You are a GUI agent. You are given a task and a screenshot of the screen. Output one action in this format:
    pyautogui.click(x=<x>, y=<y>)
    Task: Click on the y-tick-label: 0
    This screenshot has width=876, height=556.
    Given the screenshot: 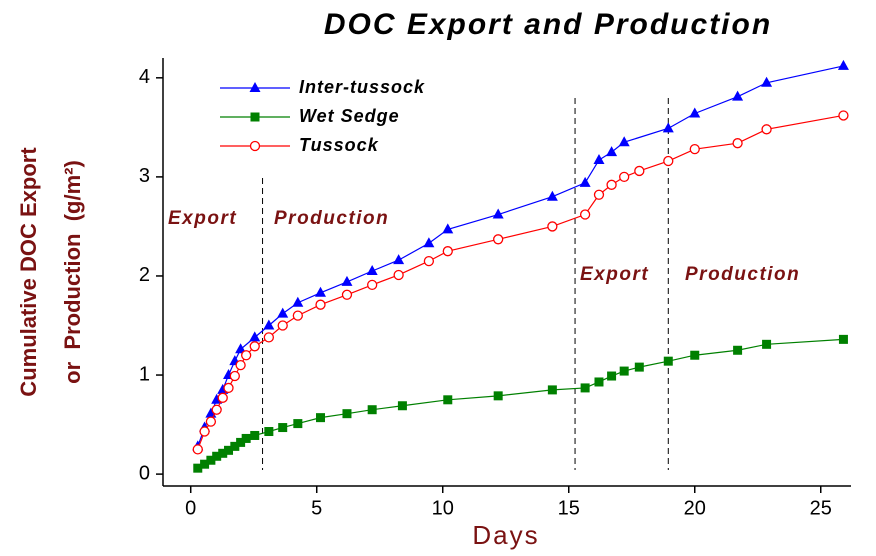 What is the action you would take?
    pyautogui.click(x=144, y=473)
    